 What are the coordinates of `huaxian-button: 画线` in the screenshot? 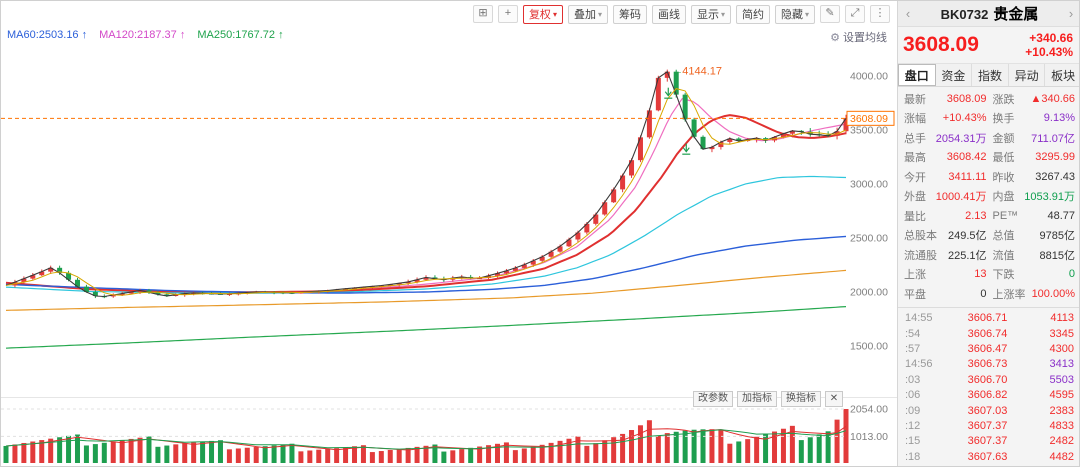 It's located at (668, 14).